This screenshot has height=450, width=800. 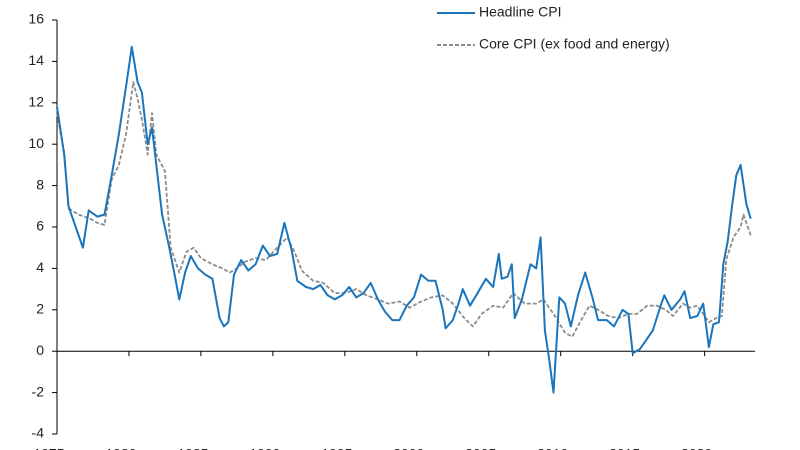 I want to click on x-tick-label: 2005, so click(x=480, y=448).